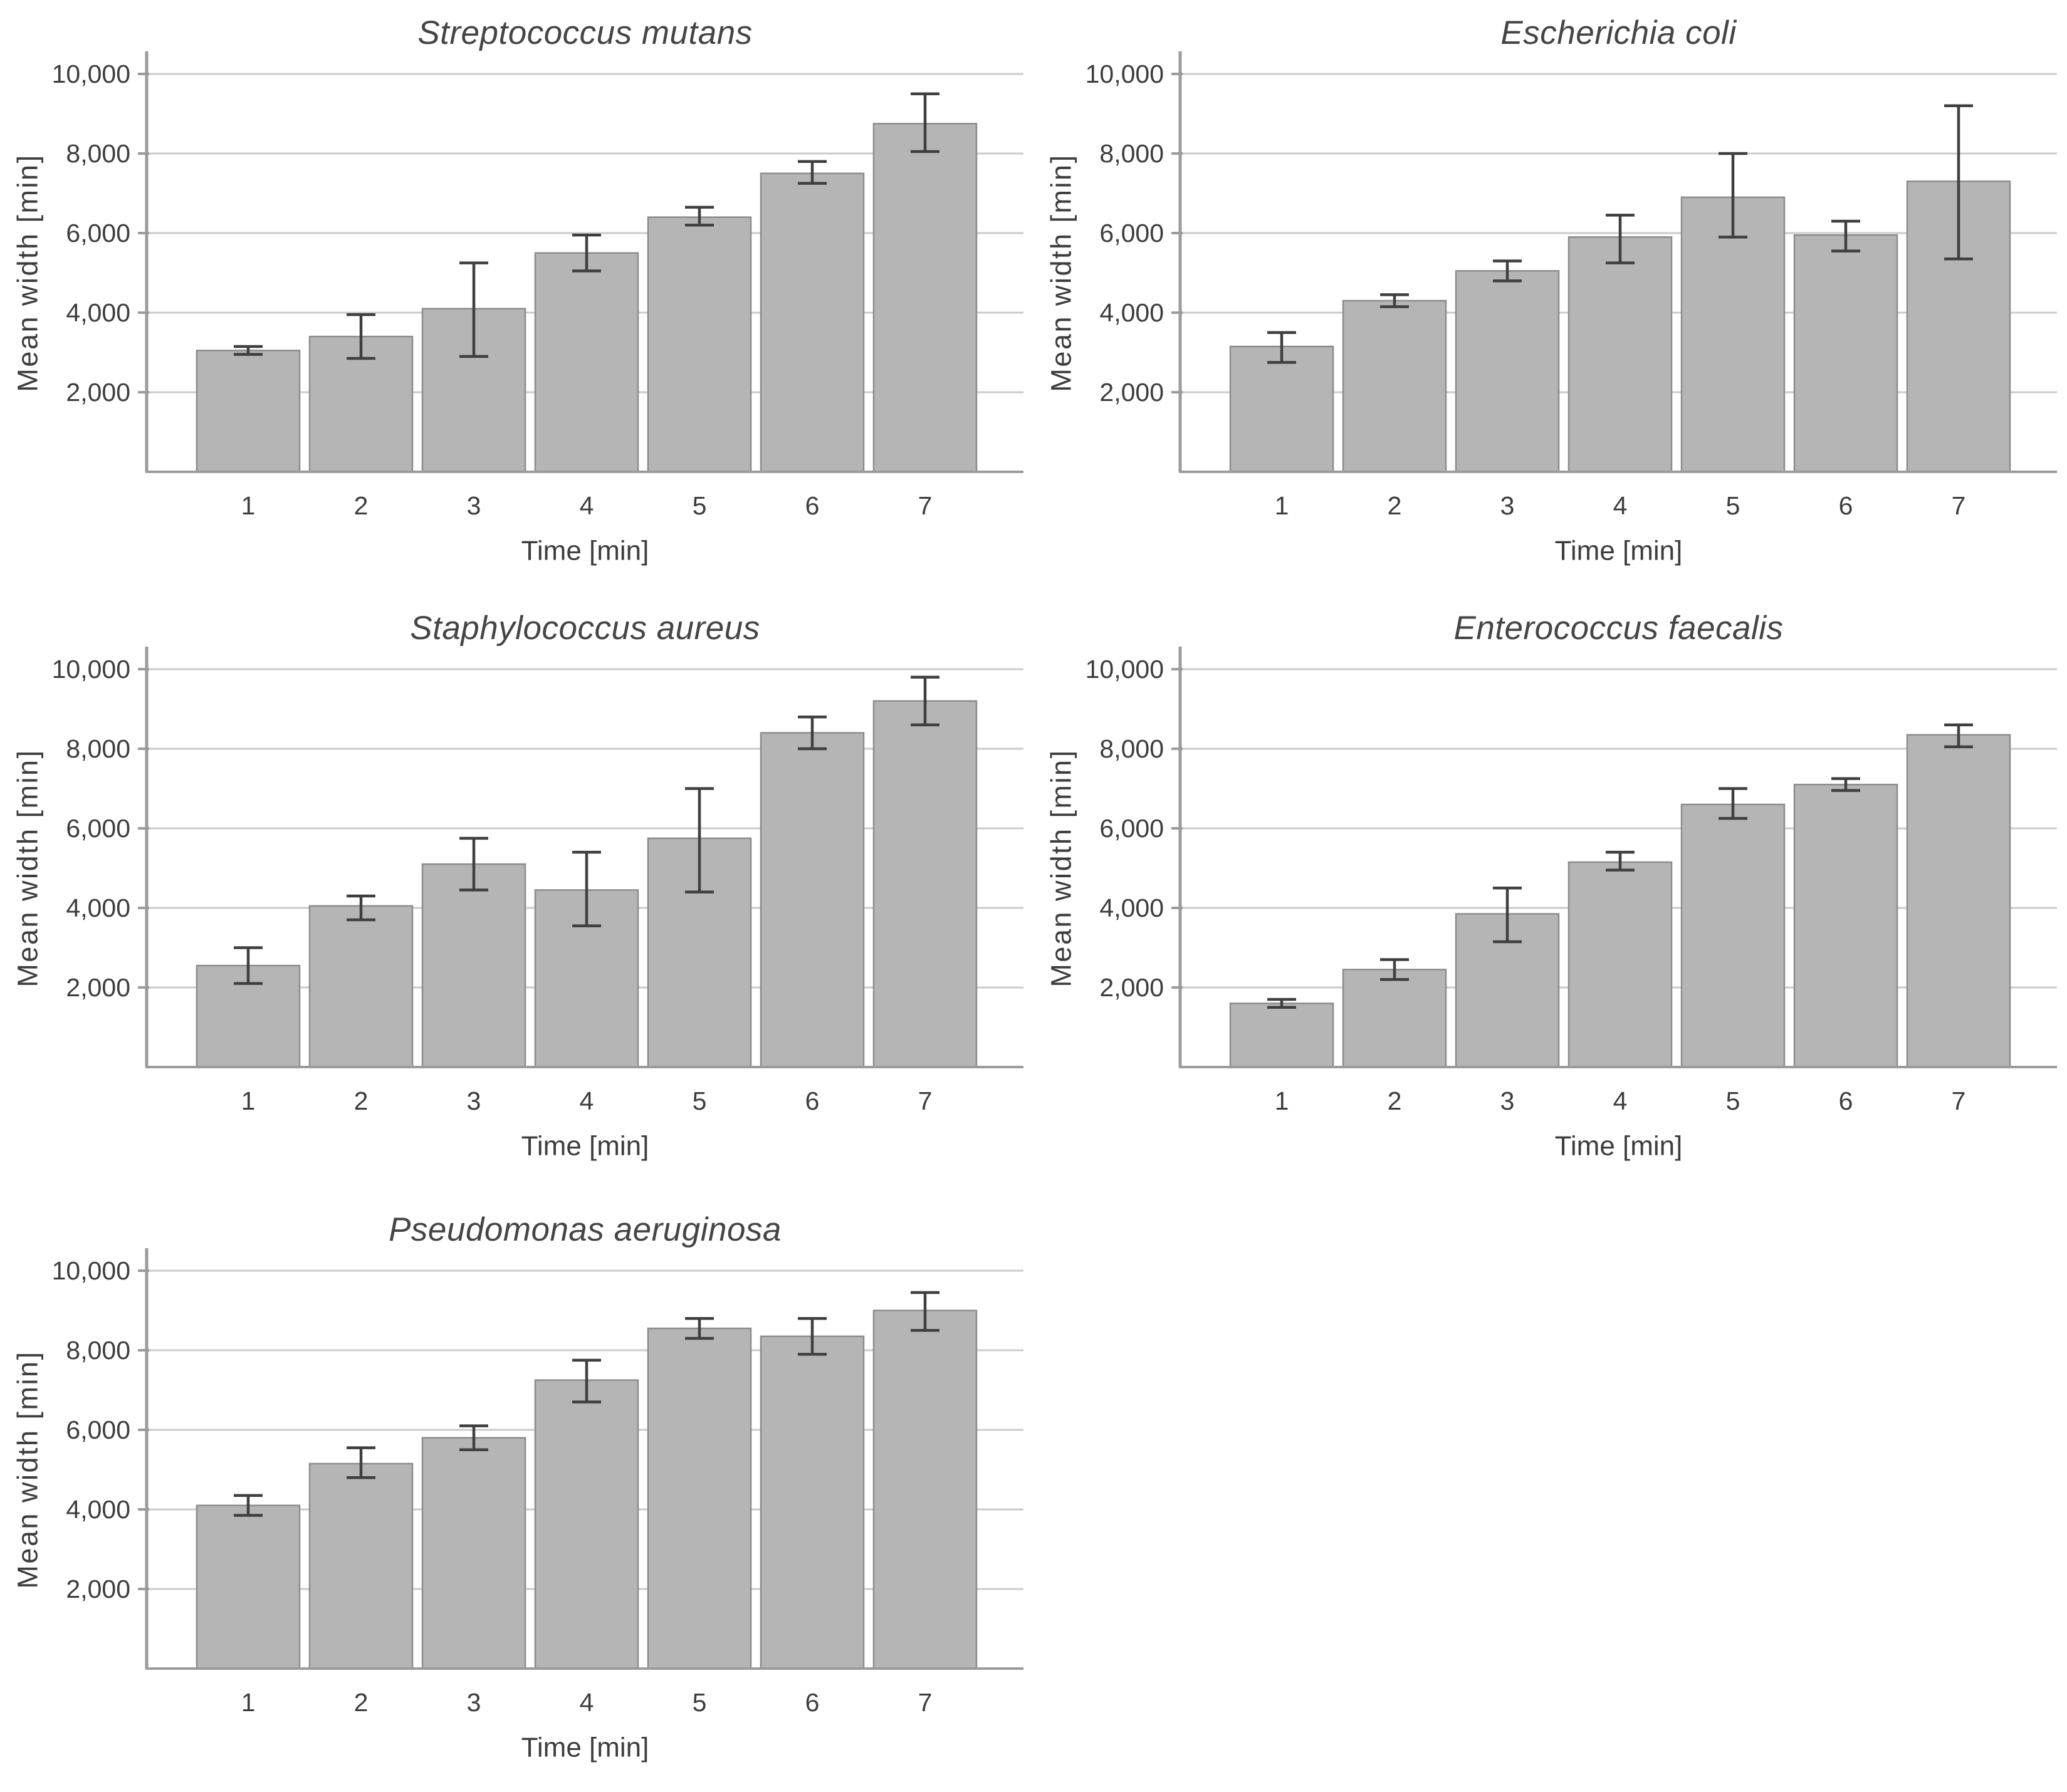 This screenshot has height=1792, width=2067. Describe the element at coordinates (1618, 32) in the screenshot. I see `chart-title: Escherichia coli` at that location.